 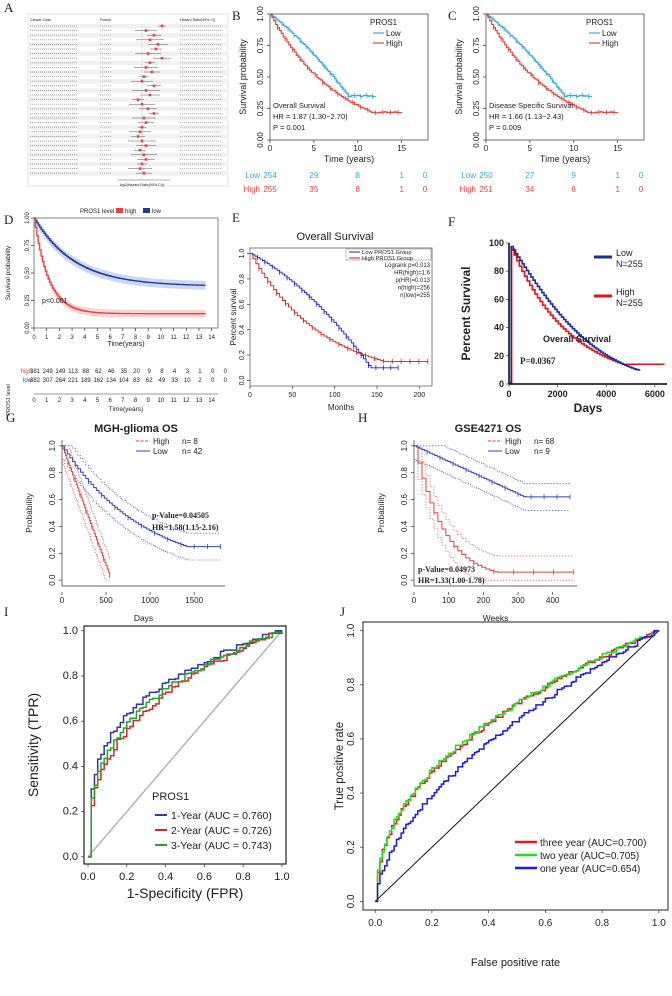 What do you see at coordinates (28, 300) in the screenshot?
I see `y-tick-label: 0.25` at bounding box center [28, 300].